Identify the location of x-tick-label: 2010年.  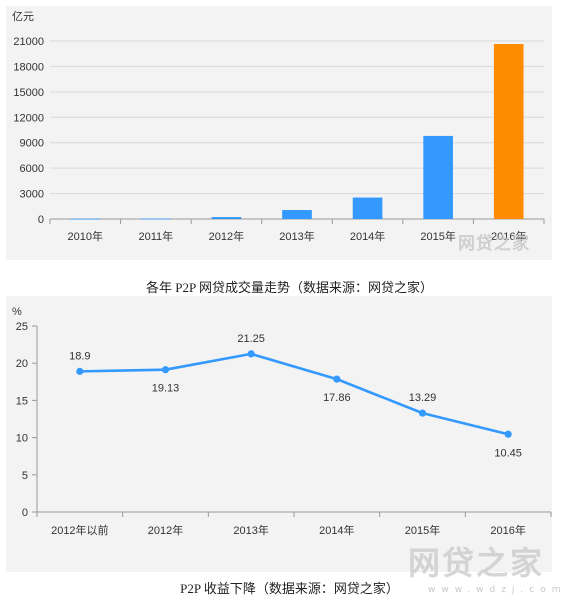
(85, 236).